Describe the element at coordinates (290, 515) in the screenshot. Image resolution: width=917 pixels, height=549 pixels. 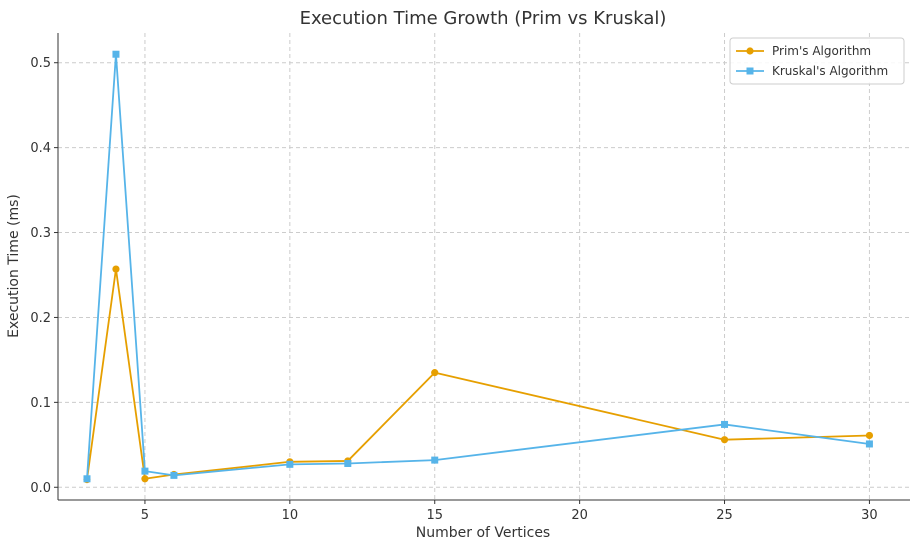
I see `x-tick-label: 10` at that location.